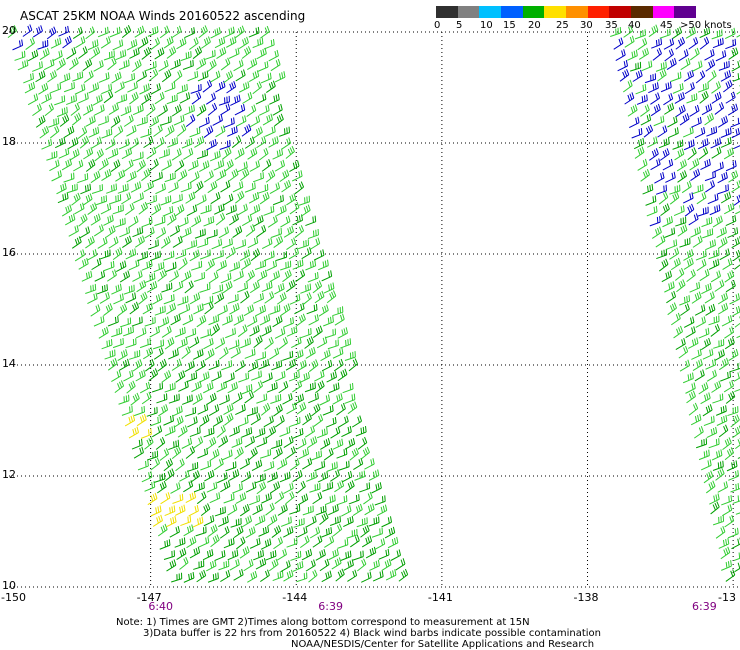 This screenshot has height=650, width=740. I want to click on colorbar-tick-label-0: 0, so click(437, 25).